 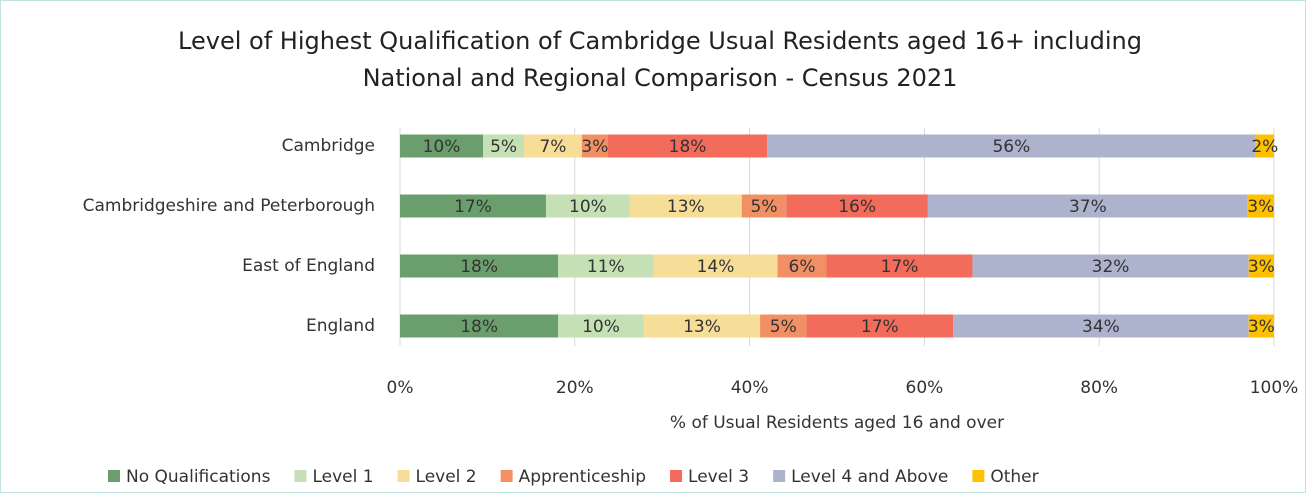 What do you see at coordinates (328, 146) in the screenshot?
I see `y-tick-label: Cambridge` at bounding box center [328, 146].